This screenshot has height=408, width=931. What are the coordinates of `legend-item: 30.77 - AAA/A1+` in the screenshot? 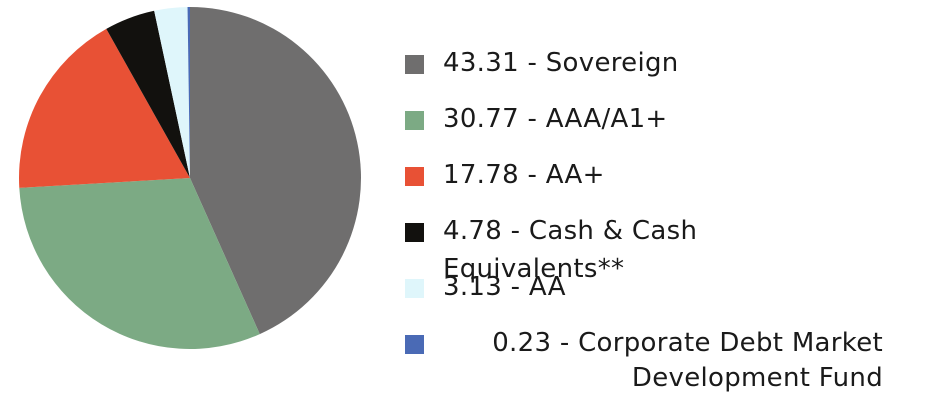 It's located at (665, 128).